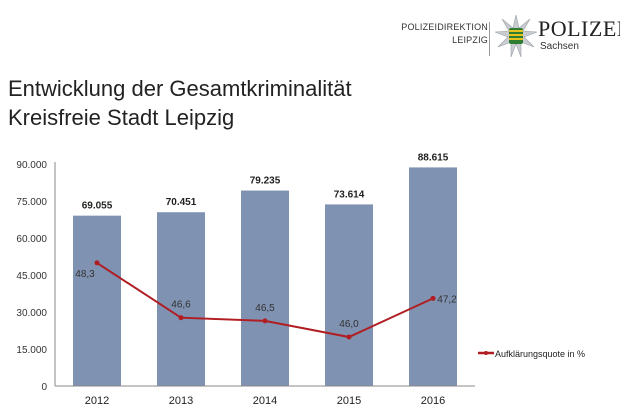 This screenshot has height=419, width=620. I want to click on line-point-2013, so click(181, 318).